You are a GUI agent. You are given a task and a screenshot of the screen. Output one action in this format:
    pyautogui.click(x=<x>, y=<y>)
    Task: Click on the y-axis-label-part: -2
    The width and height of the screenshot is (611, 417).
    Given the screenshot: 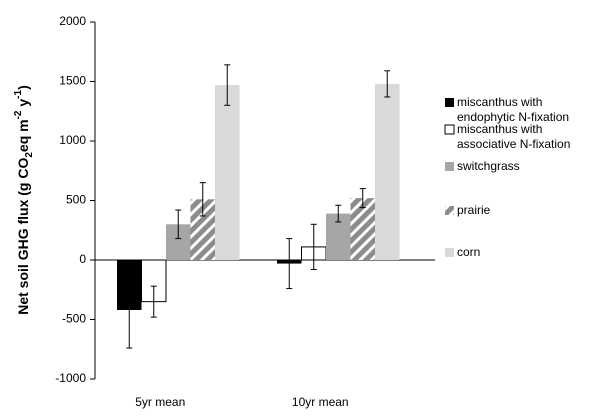 What is the action you would take?
    pyautogui.click(x=18, y=114)
    